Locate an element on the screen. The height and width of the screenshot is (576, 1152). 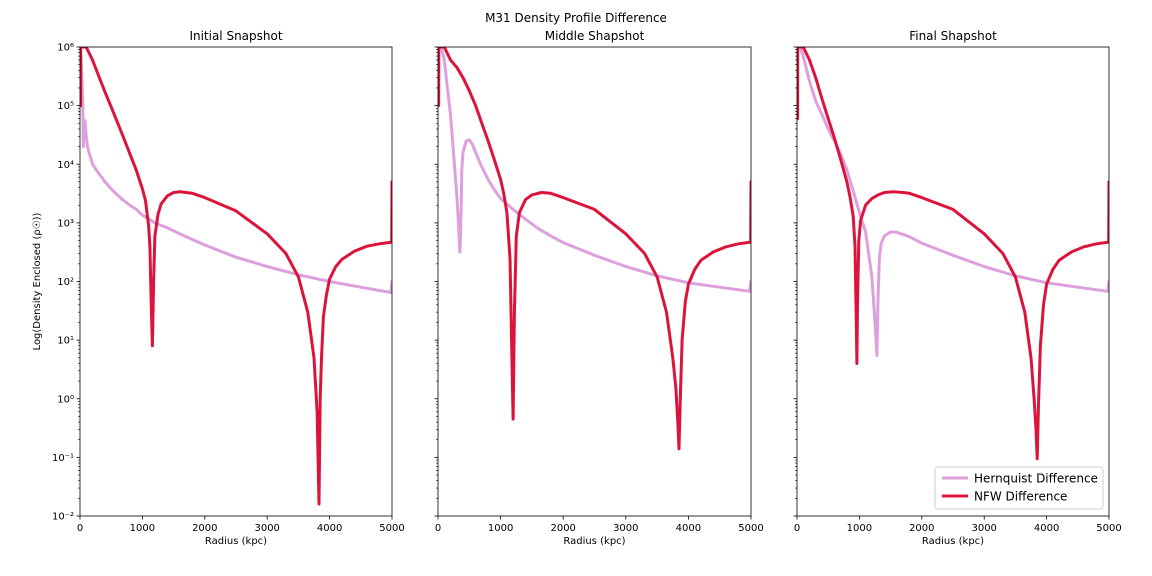
y-axis-label: Log(Density Enclosed (ρ☉)) is located at coordinates (37, 281).